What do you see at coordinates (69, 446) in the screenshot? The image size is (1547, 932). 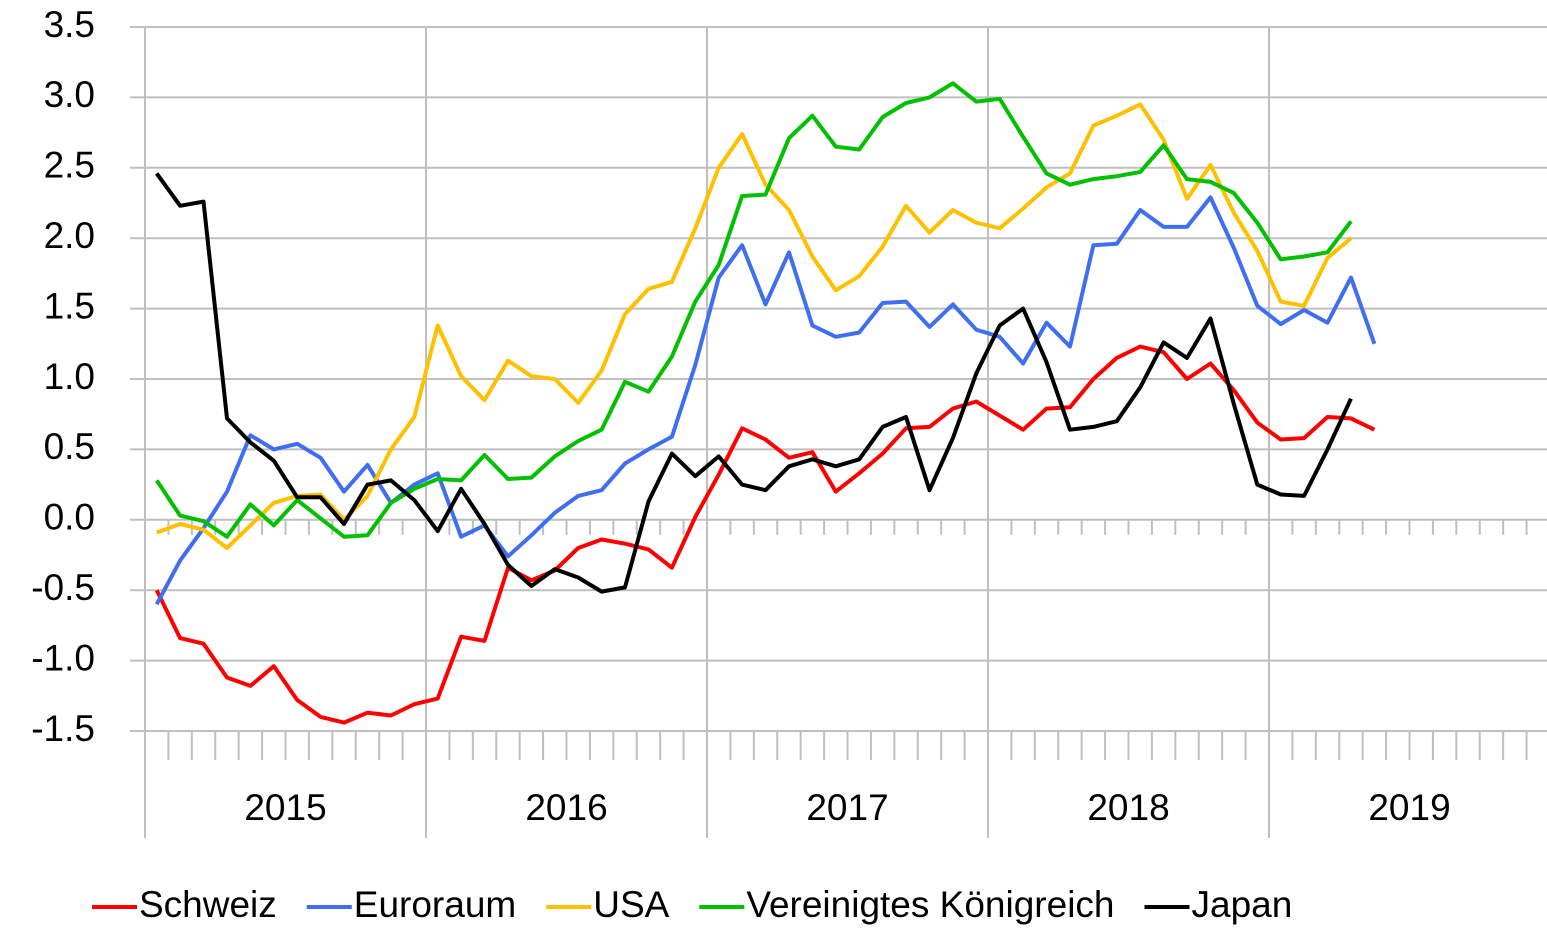 I see `y-tick-label: 0.5` at bounding box center [69, 446].